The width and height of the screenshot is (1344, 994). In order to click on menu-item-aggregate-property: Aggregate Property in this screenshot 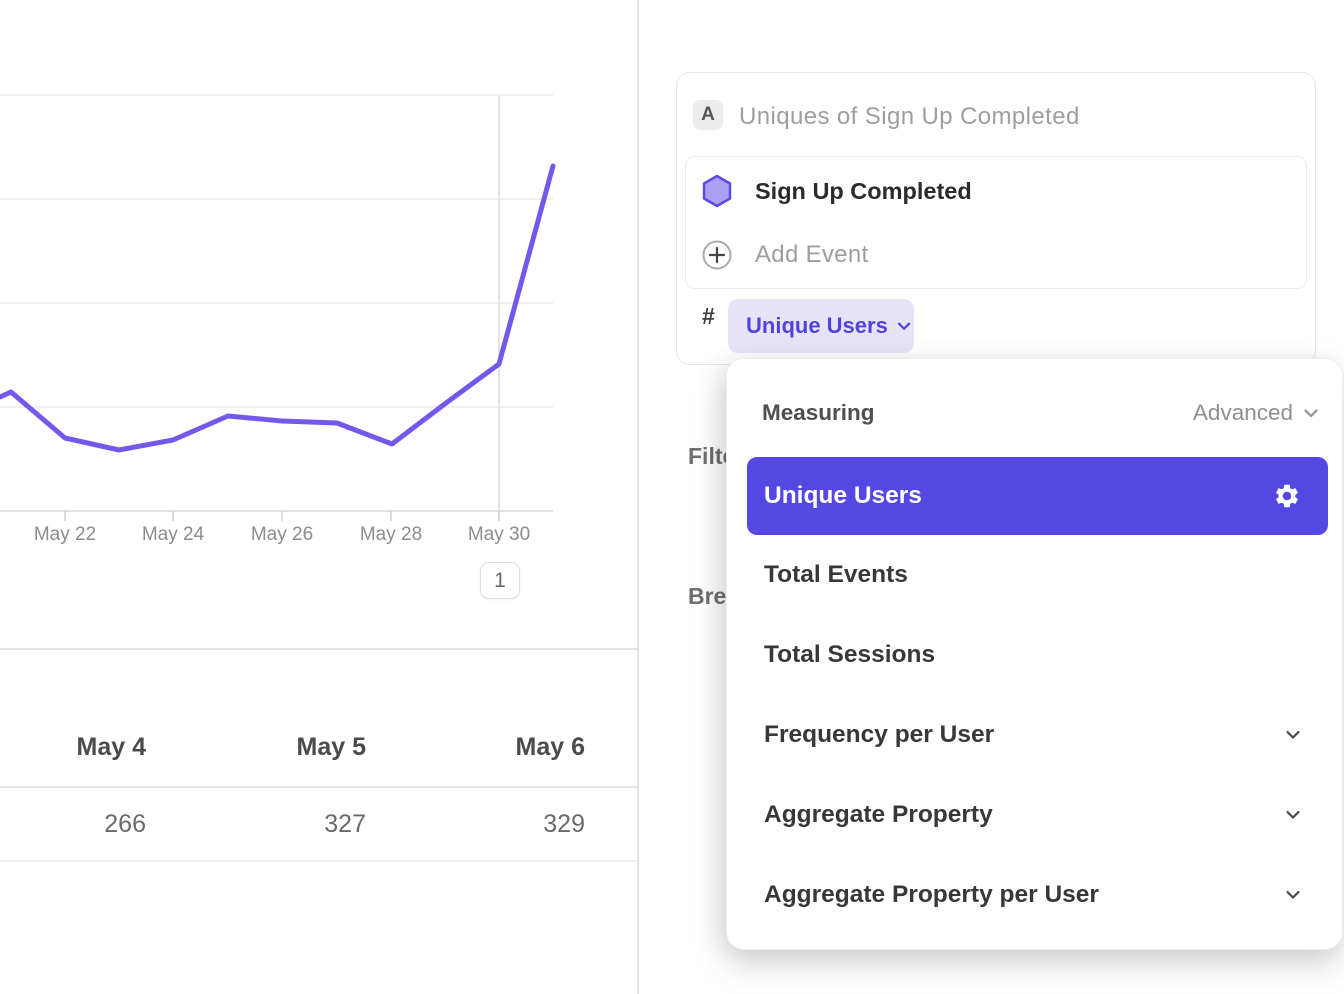, I will do `click(1037, 815)`.